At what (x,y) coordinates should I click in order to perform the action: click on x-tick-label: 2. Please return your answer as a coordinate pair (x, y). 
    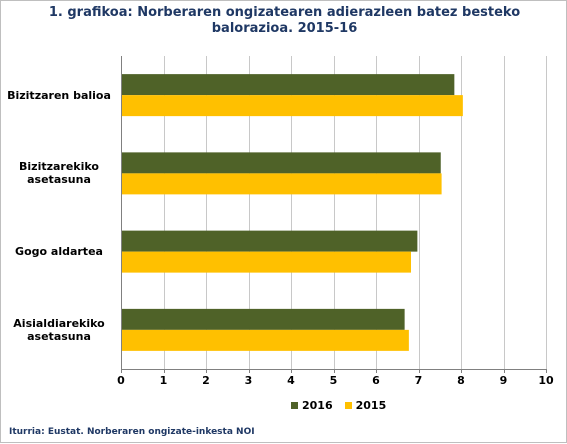
    Looking at the image, I should click on (206, 380).